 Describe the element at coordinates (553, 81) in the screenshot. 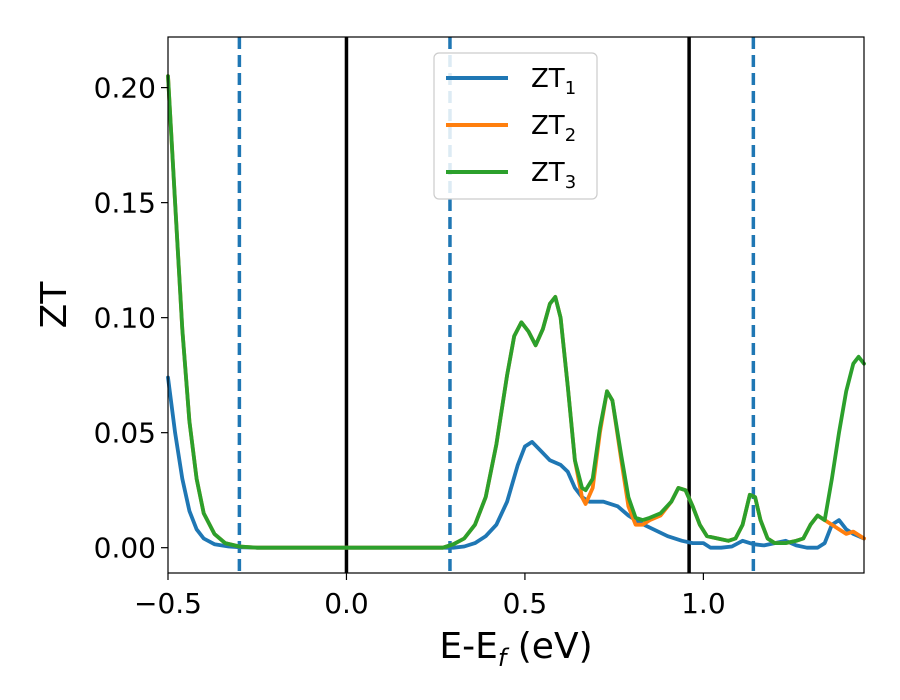

I see `legend-label-1: ZT1` at that location.